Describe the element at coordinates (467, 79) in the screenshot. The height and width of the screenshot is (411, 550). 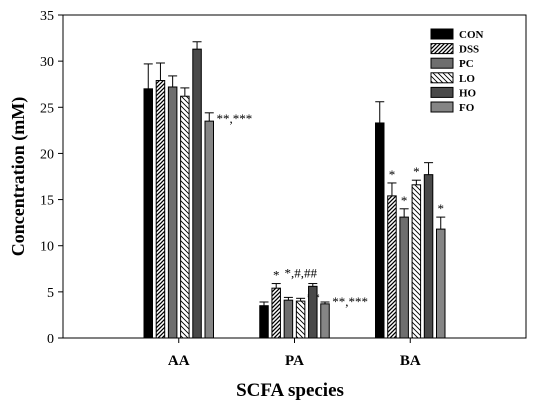
I see `legend-label: LO` at that location.